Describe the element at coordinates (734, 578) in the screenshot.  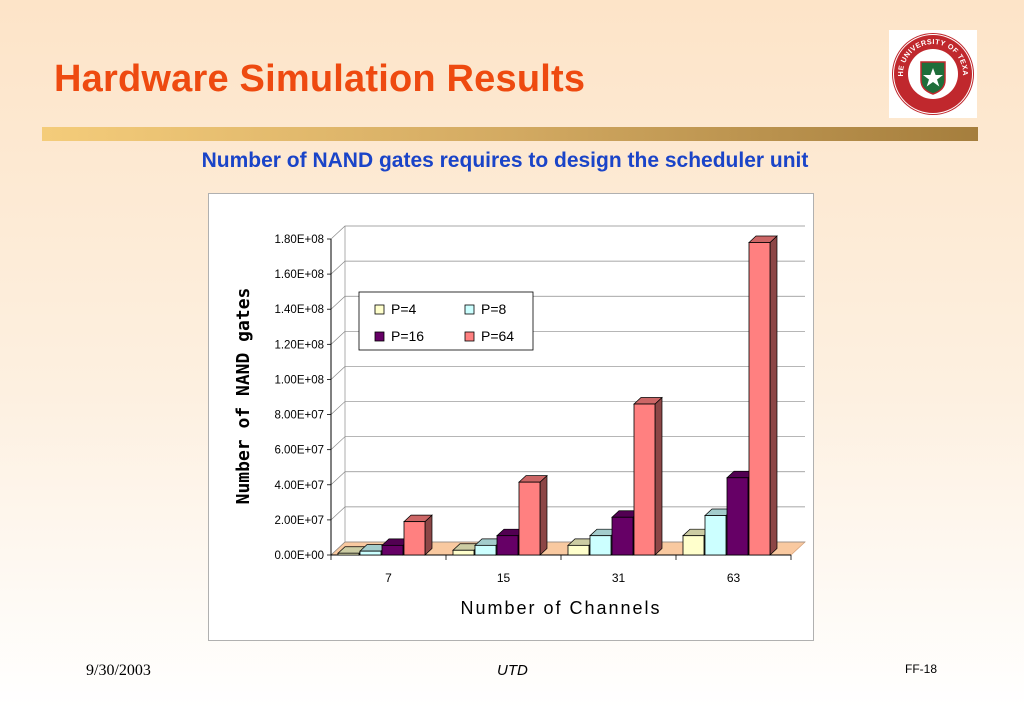
I see `x-tick-label: 63` at that location.